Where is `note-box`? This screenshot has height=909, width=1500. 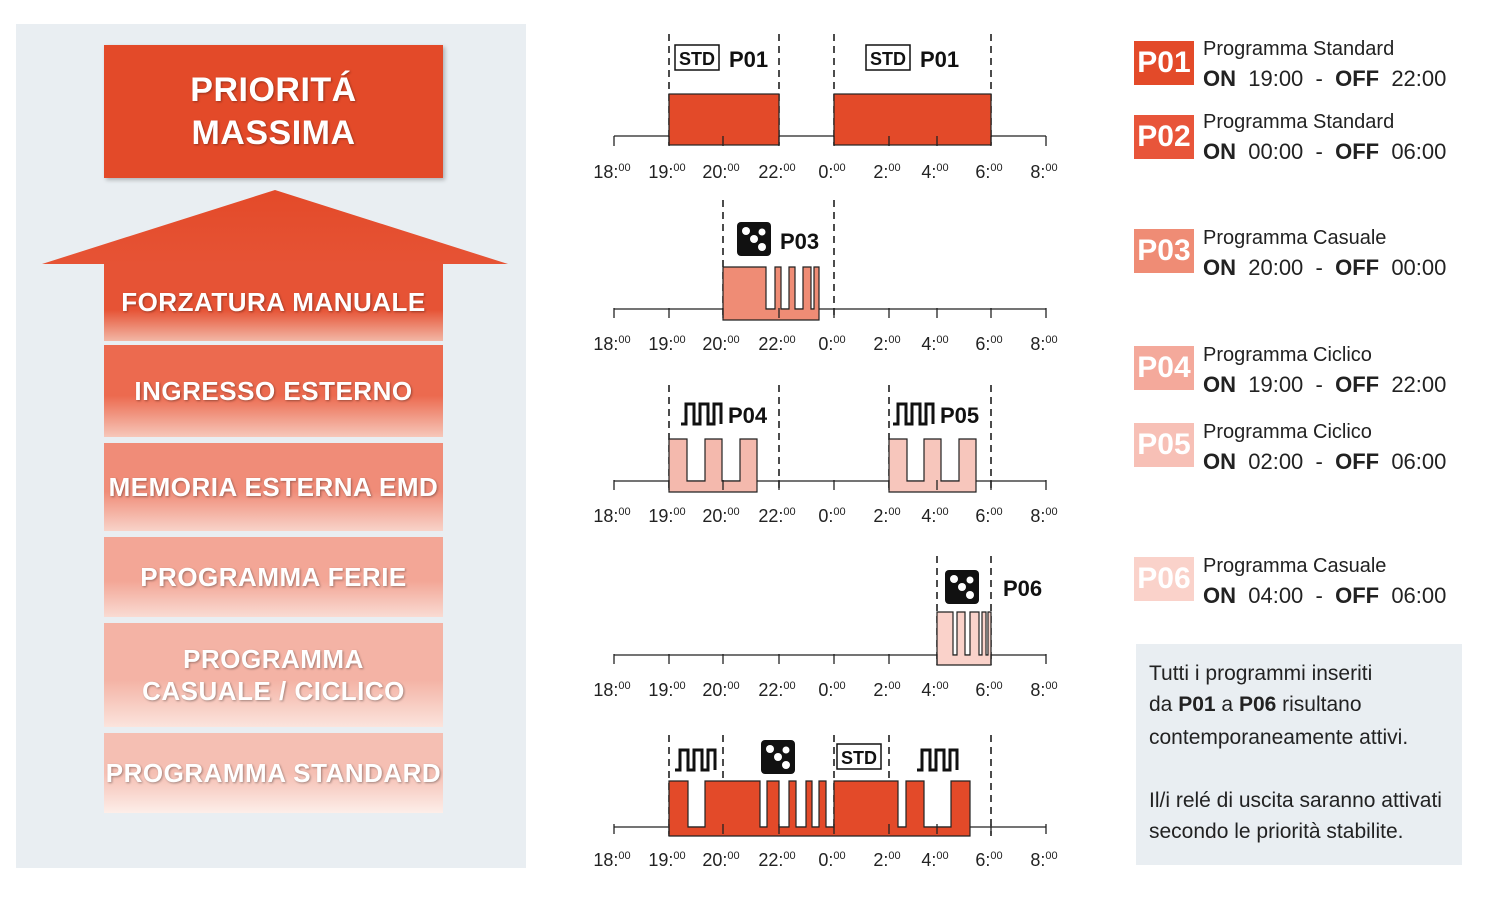
note-box is located at coordinates (1299, 754).